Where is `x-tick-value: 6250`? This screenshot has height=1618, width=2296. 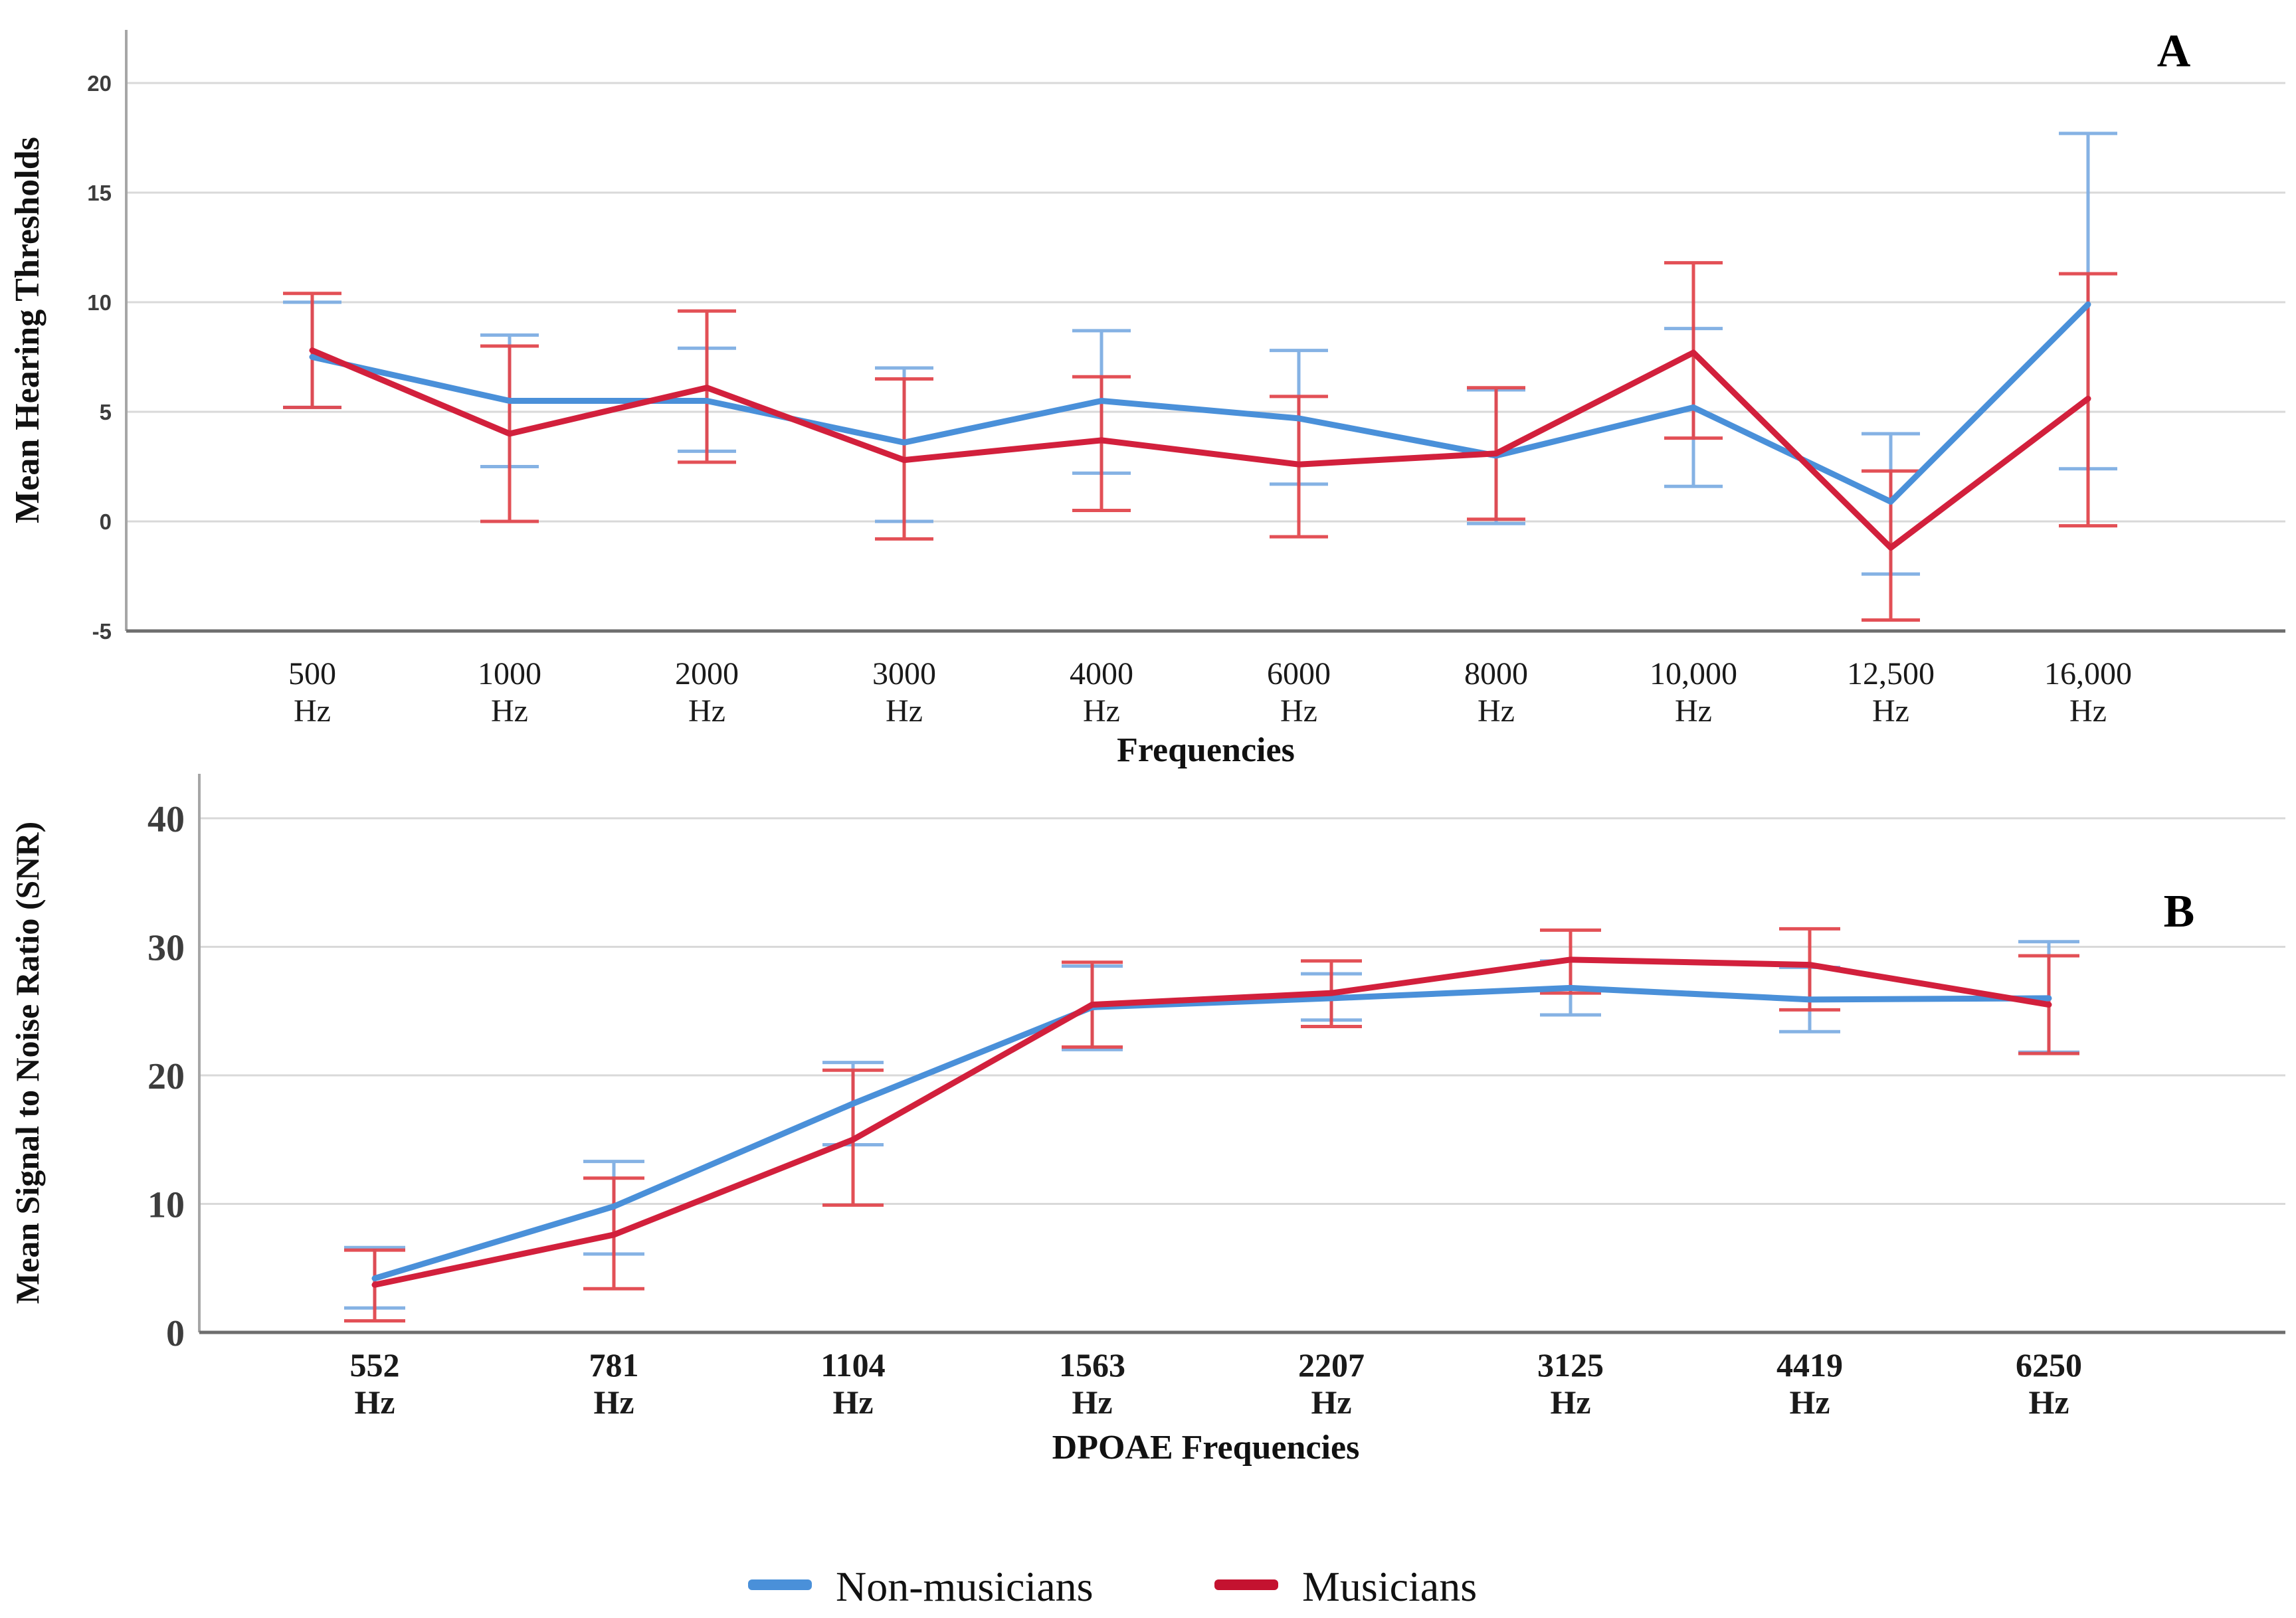 x-tick-value: 6250 is located at coordinates (2049, 1365).